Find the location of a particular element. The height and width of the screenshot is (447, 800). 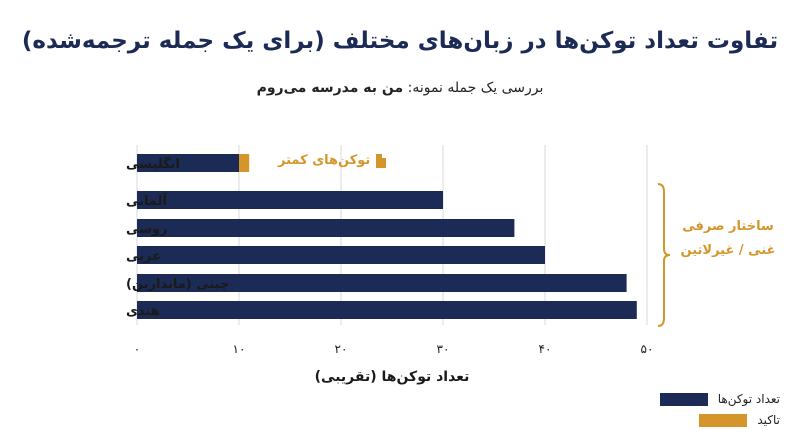

chart-subtitle: بررسی یک جمله نمونه: من به مدرسه می‌روم is located at coordinates (400, 88).